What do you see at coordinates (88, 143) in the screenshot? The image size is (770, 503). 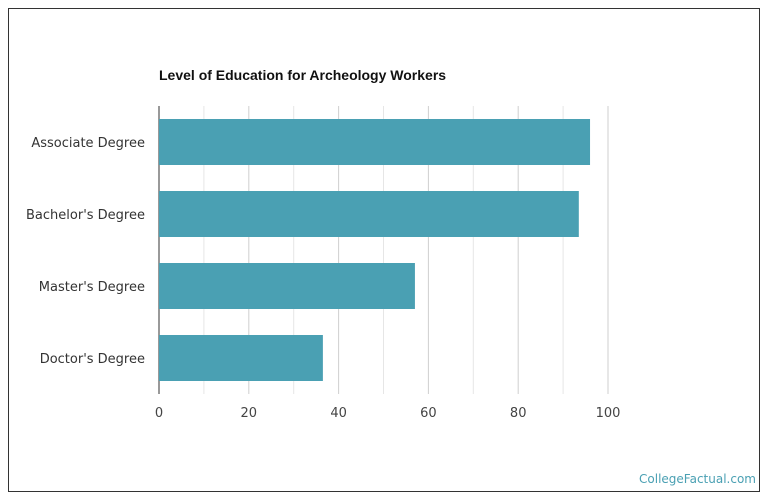 I see `category-label: Associate Degree` at bounding box center [88, 143].